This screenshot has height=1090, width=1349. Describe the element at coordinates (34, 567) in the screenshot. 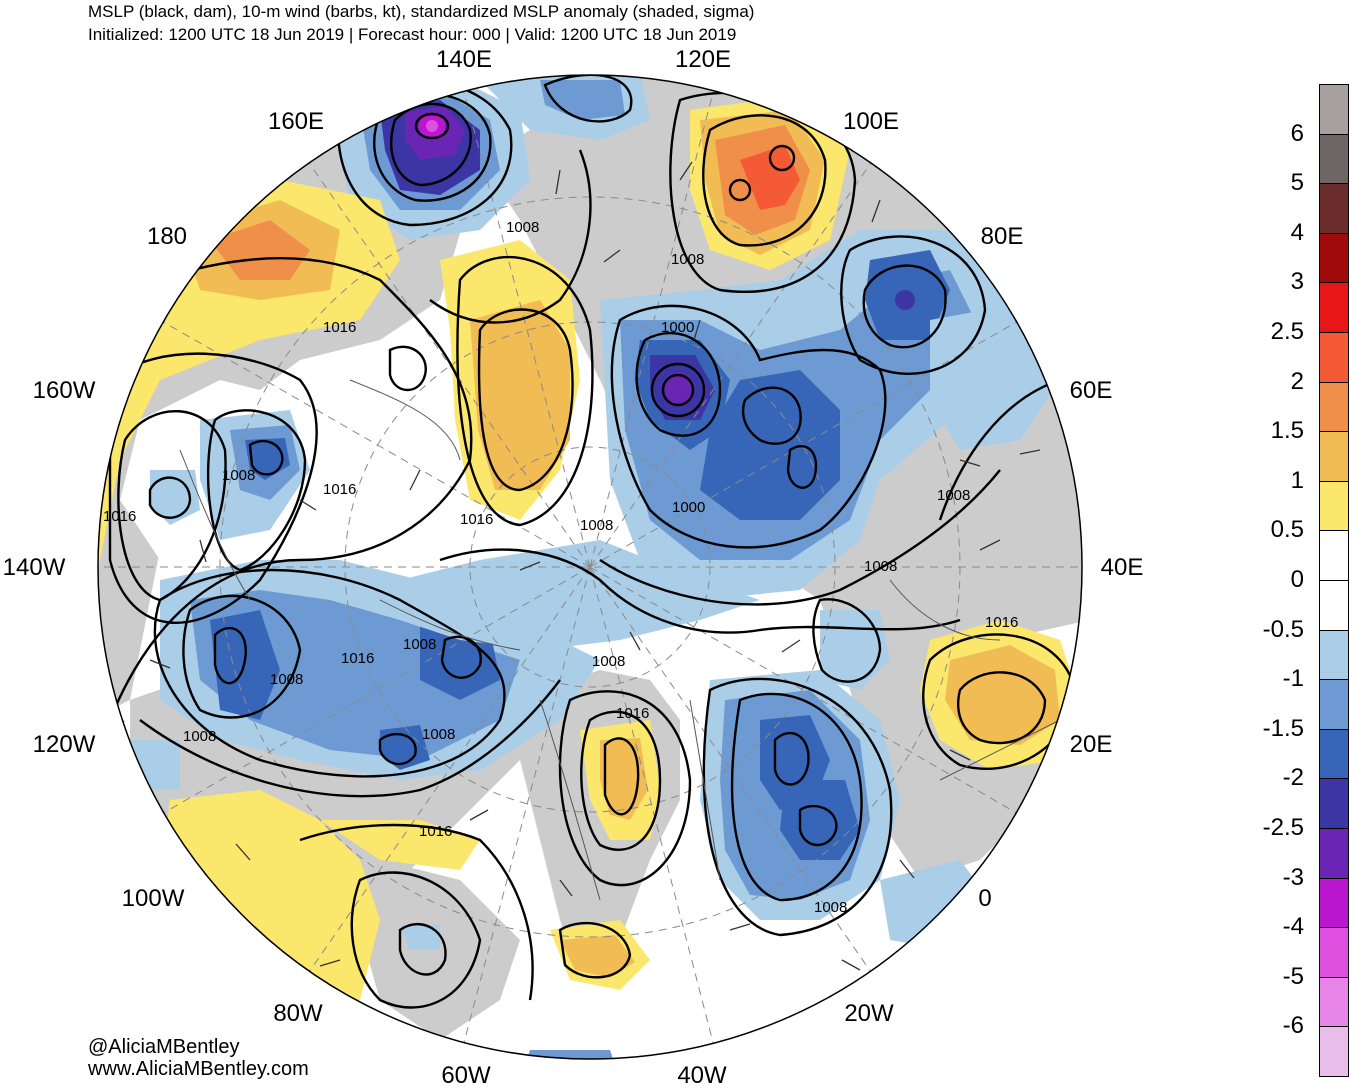

I see `lon-label-140w: 140W` at that location.